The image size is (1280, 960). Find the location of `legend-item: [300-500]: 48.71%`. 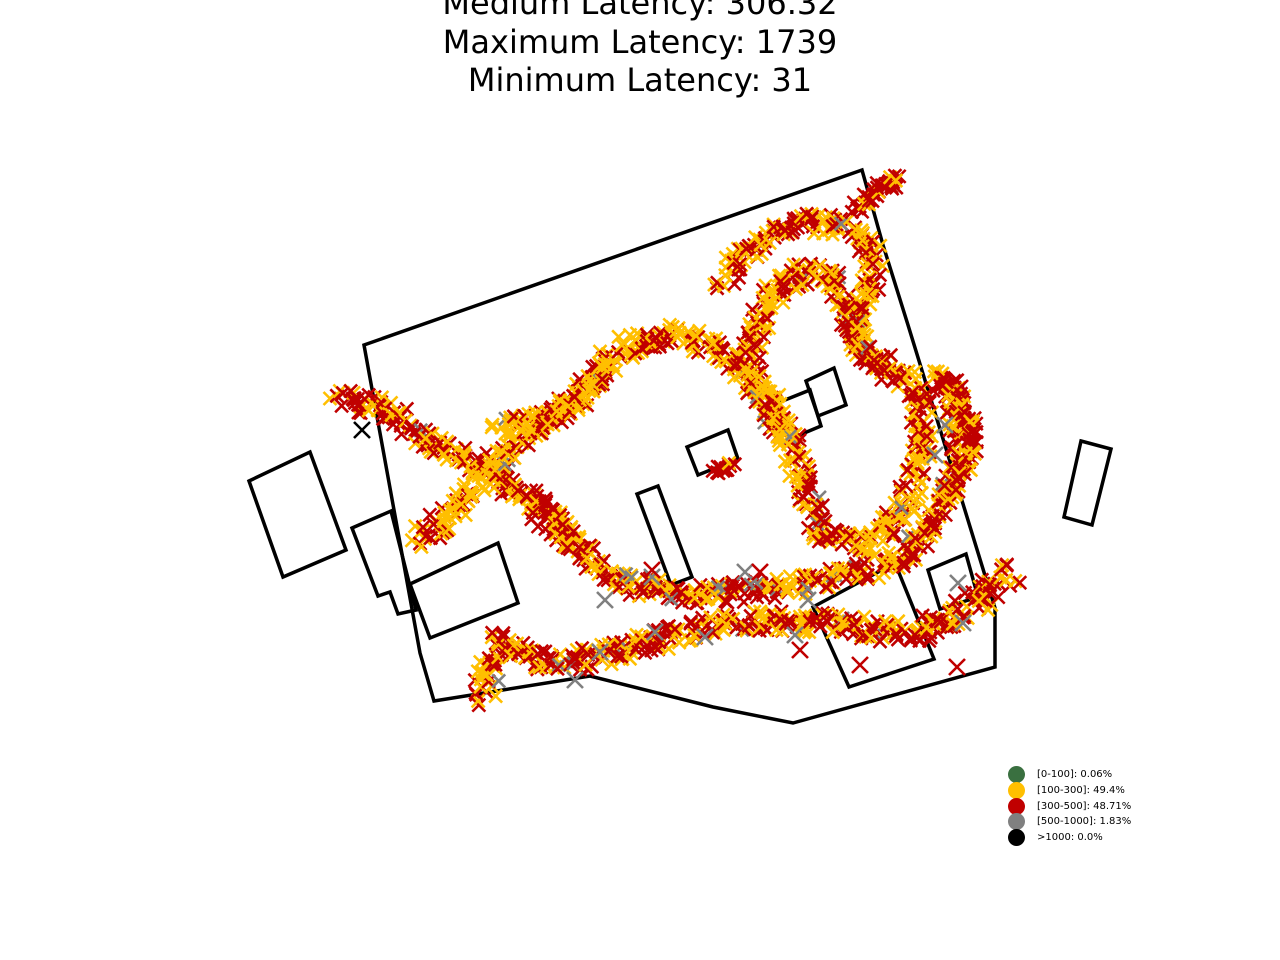

legend-item: [300-500]: 48.71% is located at coordinates (1070, 806).